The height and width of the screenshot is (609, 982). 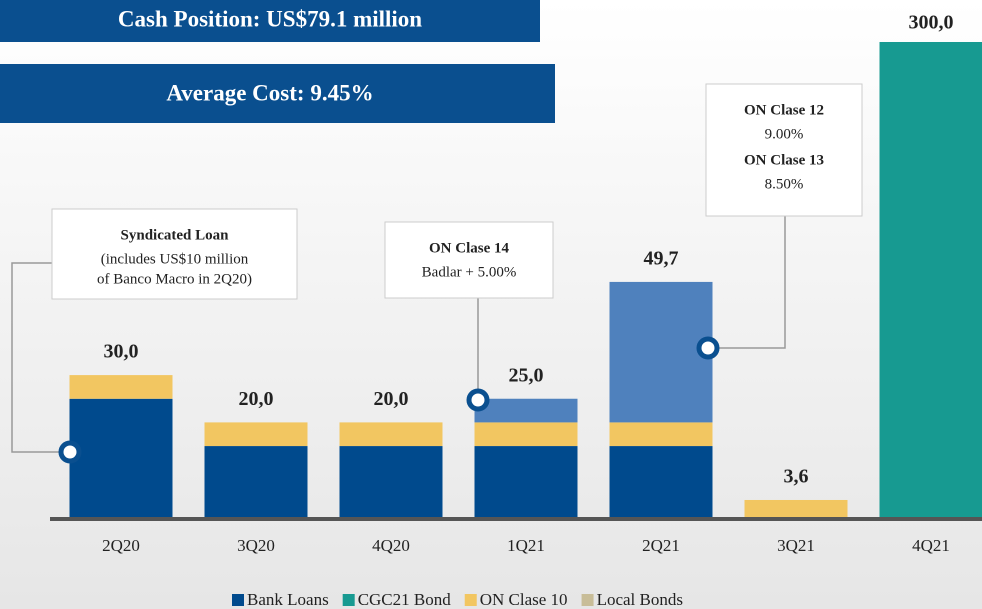 I want to click on x-tick-label: 2Q21, so click(x=661, y=545).